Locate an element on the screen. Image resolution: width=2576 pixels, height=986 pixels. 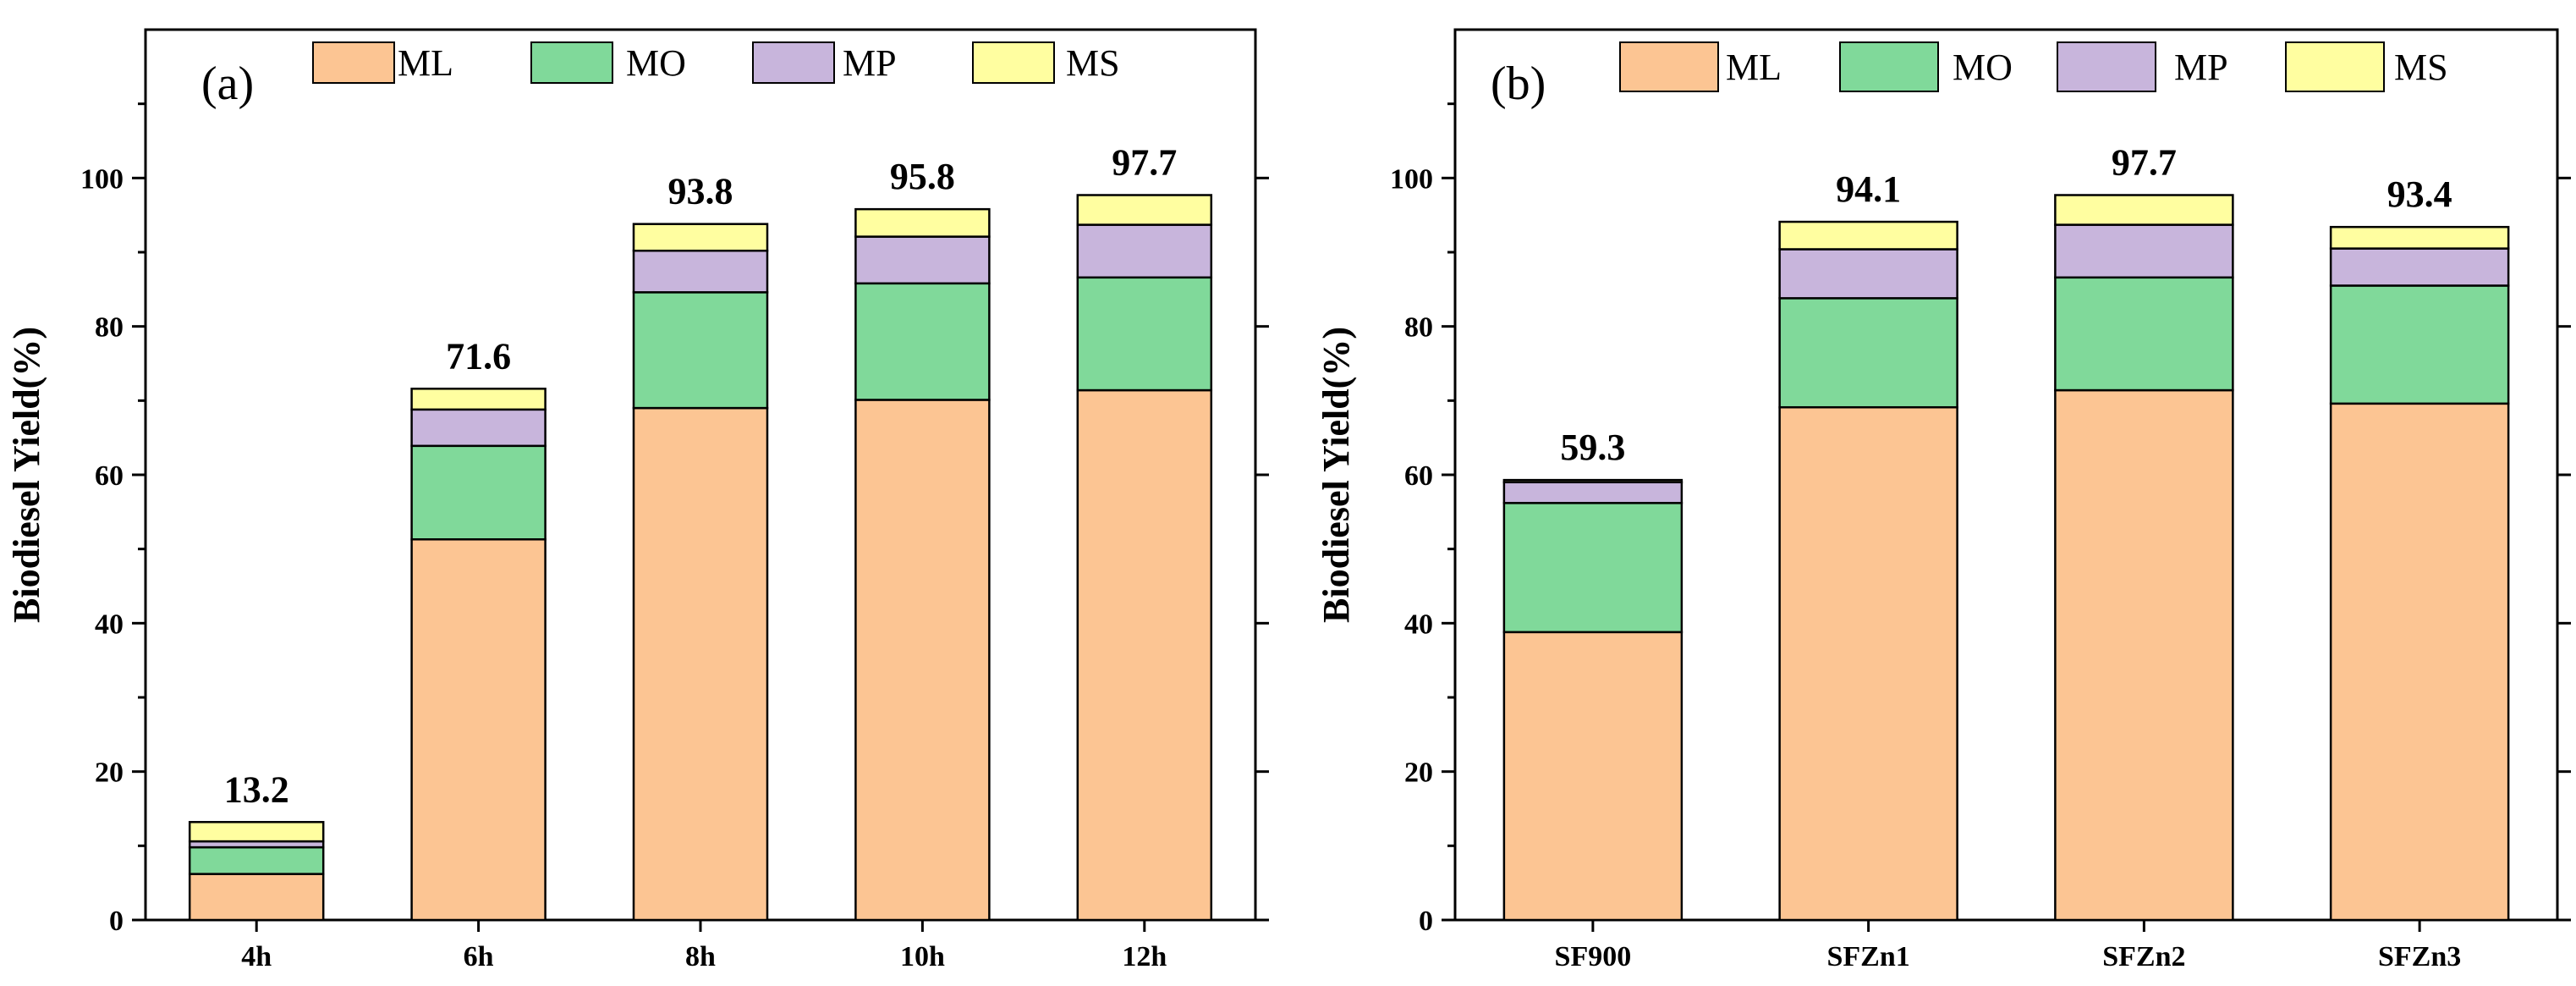
panel-a-bar-12h-mo is located at coordinates (1145, 334).